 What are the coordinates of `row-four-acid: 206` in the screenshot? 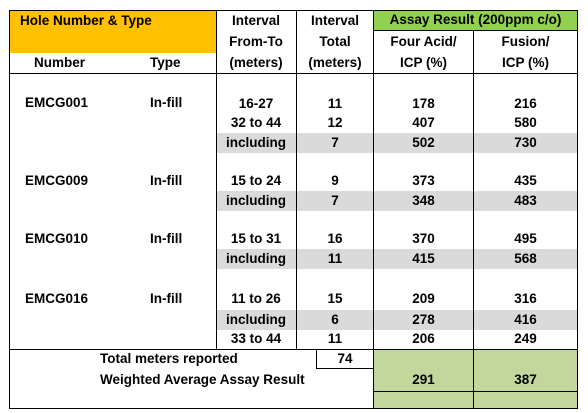 It's located at (423, 338).